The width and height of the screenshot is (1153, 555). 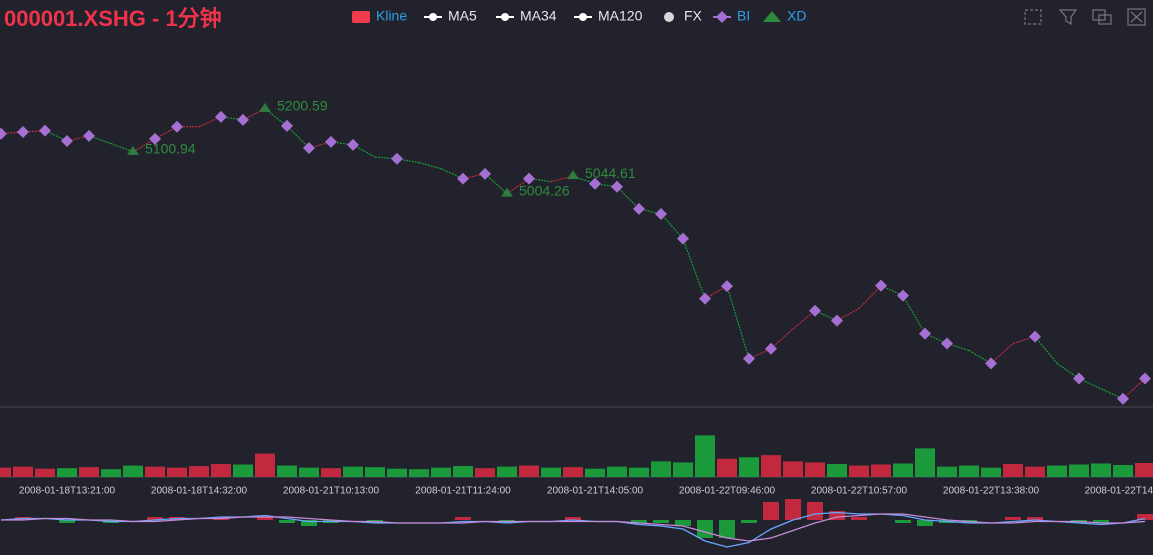 I want to click on legend-label: XD, so click(x=796, y=16).